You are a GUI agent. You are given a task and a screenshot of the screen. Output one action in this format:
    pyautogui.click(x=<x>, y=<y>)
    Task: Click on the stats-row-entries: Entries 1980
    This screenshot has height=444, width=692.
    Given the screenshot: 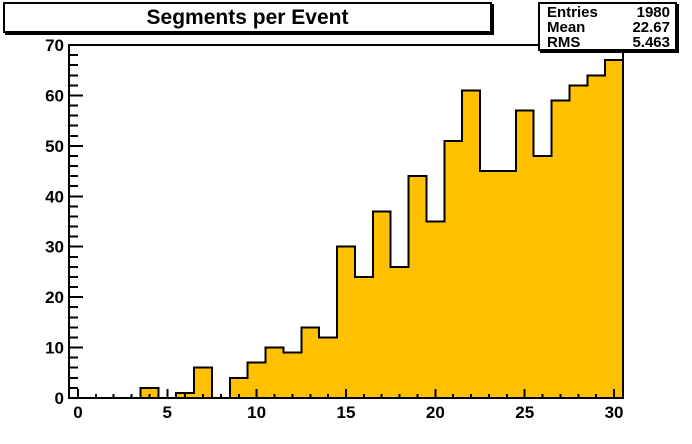 What is the action you would take?
    pyautogui.click(x=608, y=12)
    